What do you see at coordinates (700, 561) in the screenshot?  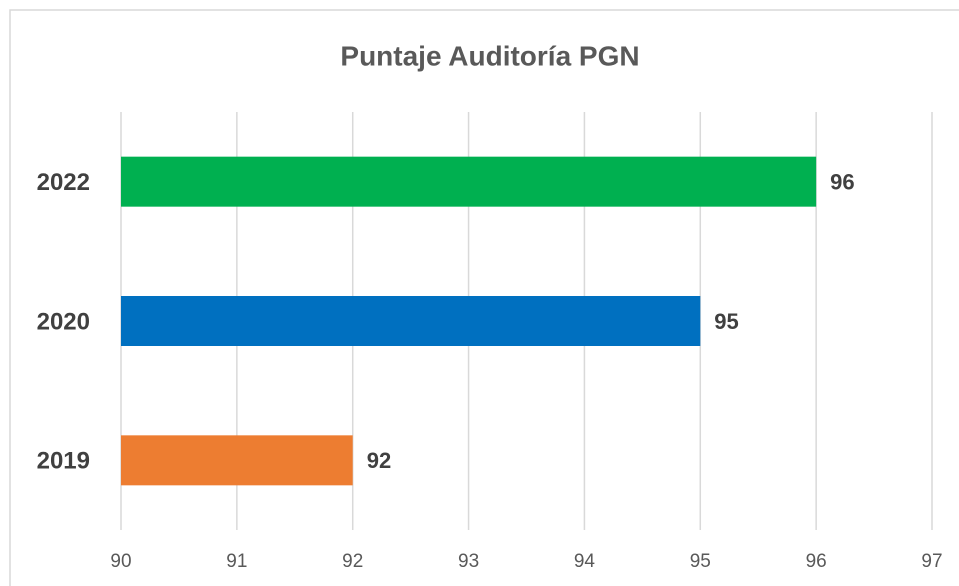 I see `x-tick-label: 95` at bounding box center [700, 561].